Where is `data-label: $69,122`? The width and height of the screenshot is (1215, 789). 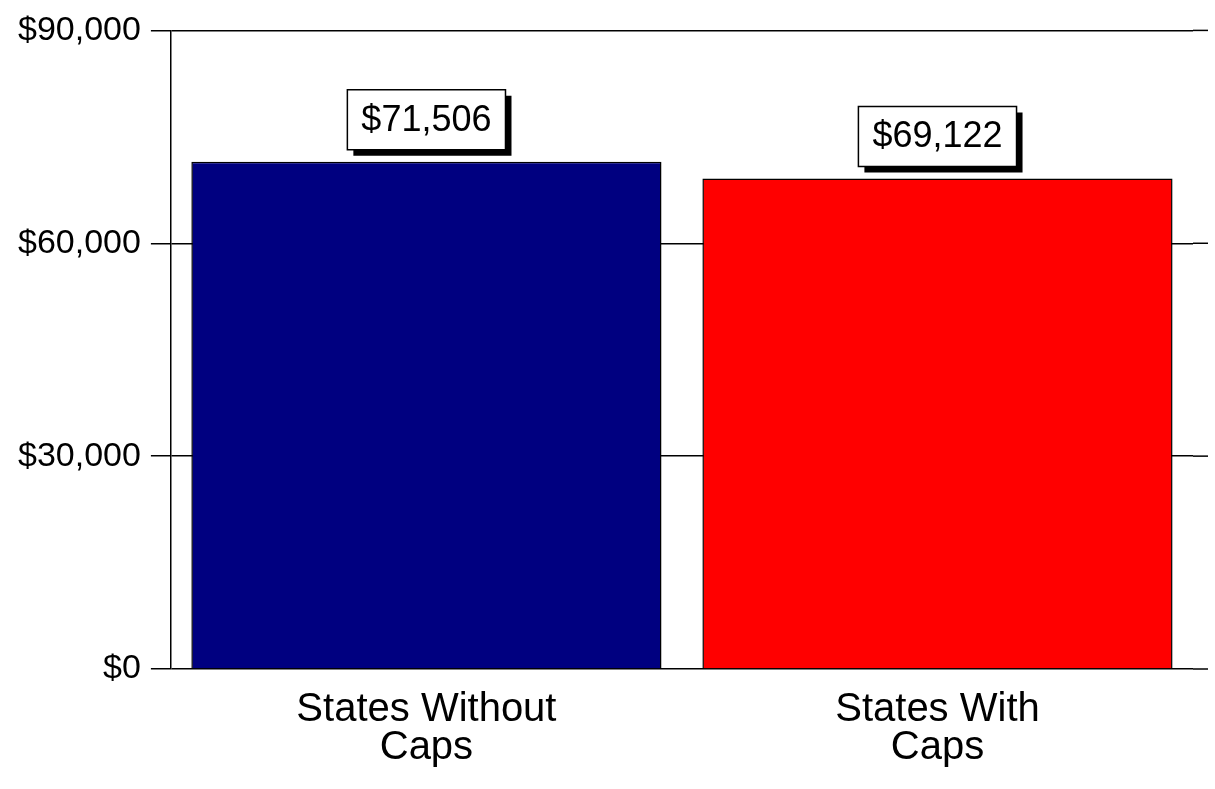 data-label: $69,122 is located at coordinates (937, 135).